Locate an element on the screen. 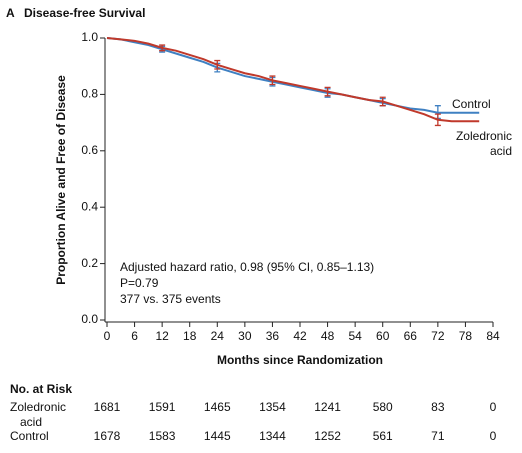 The width and height of the screenshot is (522, 453). annotation: 377 vs. 375 events is located at coordinates (170, 299).